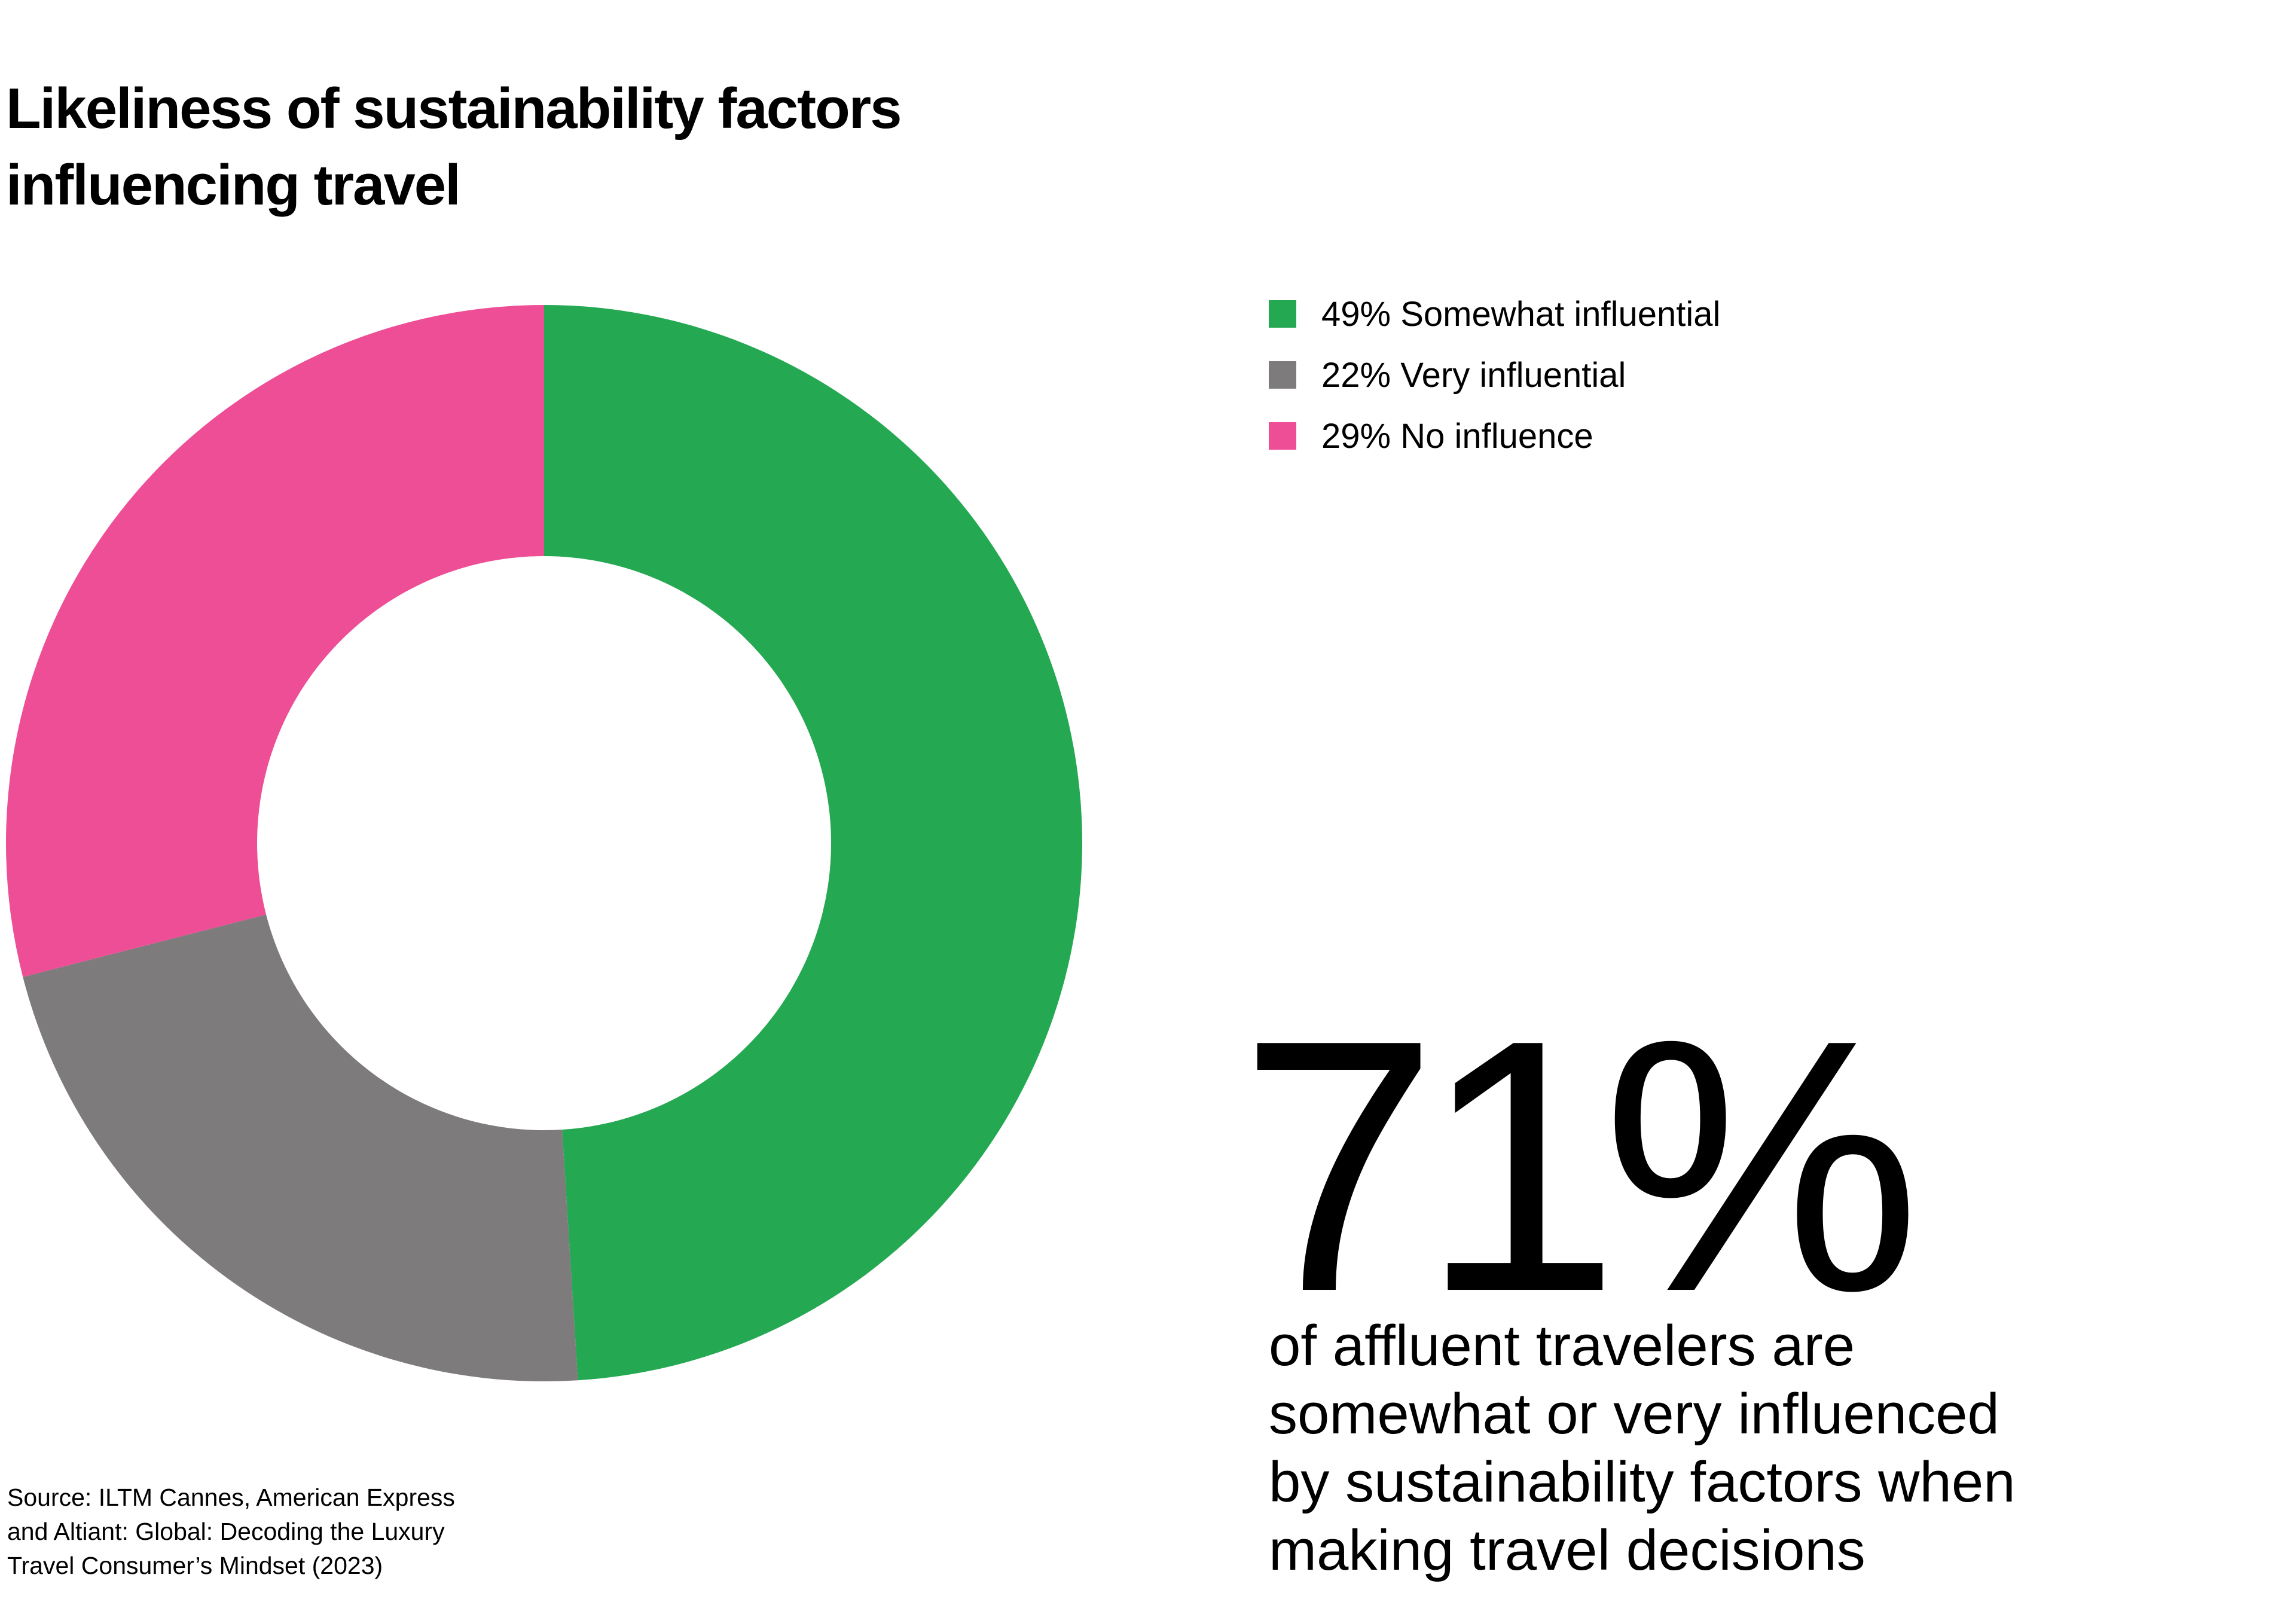 This screenshot has width=2296, height=1605. I want to click on source-line-2: and Altiant: Global: Decoding the Luxury, so click(226, 1531).